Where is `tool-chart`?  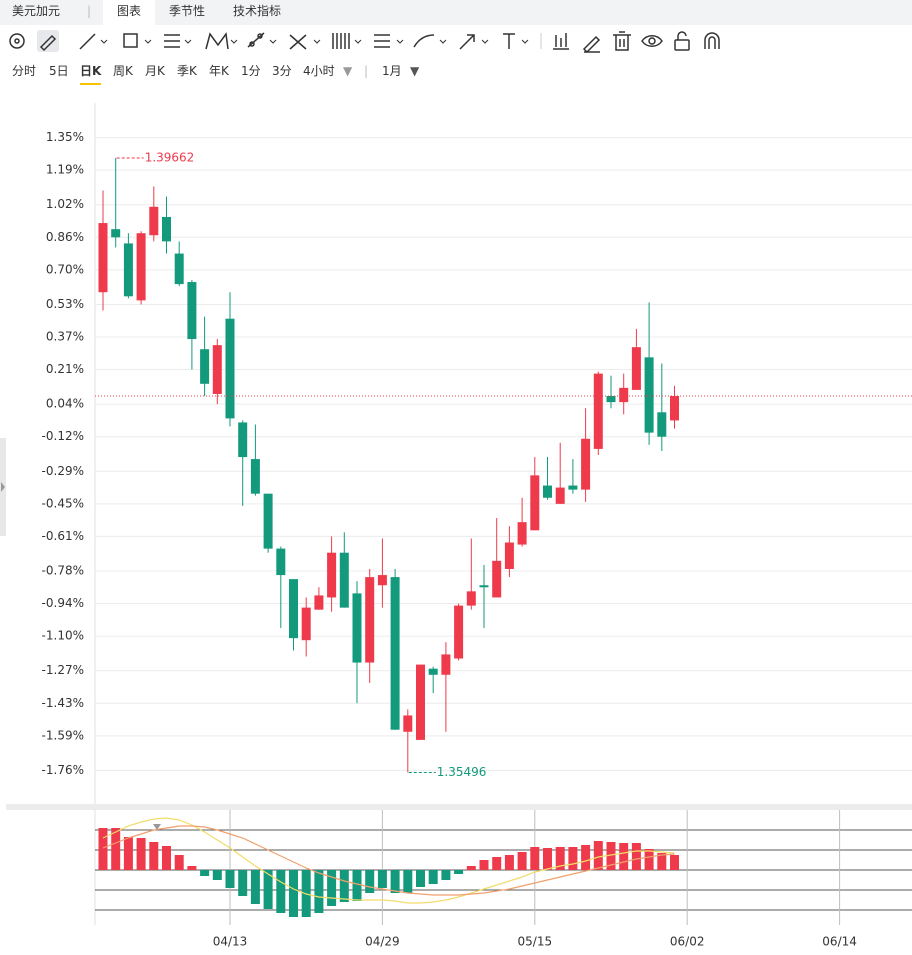
tool-chart is located at coordinates (561, 41).